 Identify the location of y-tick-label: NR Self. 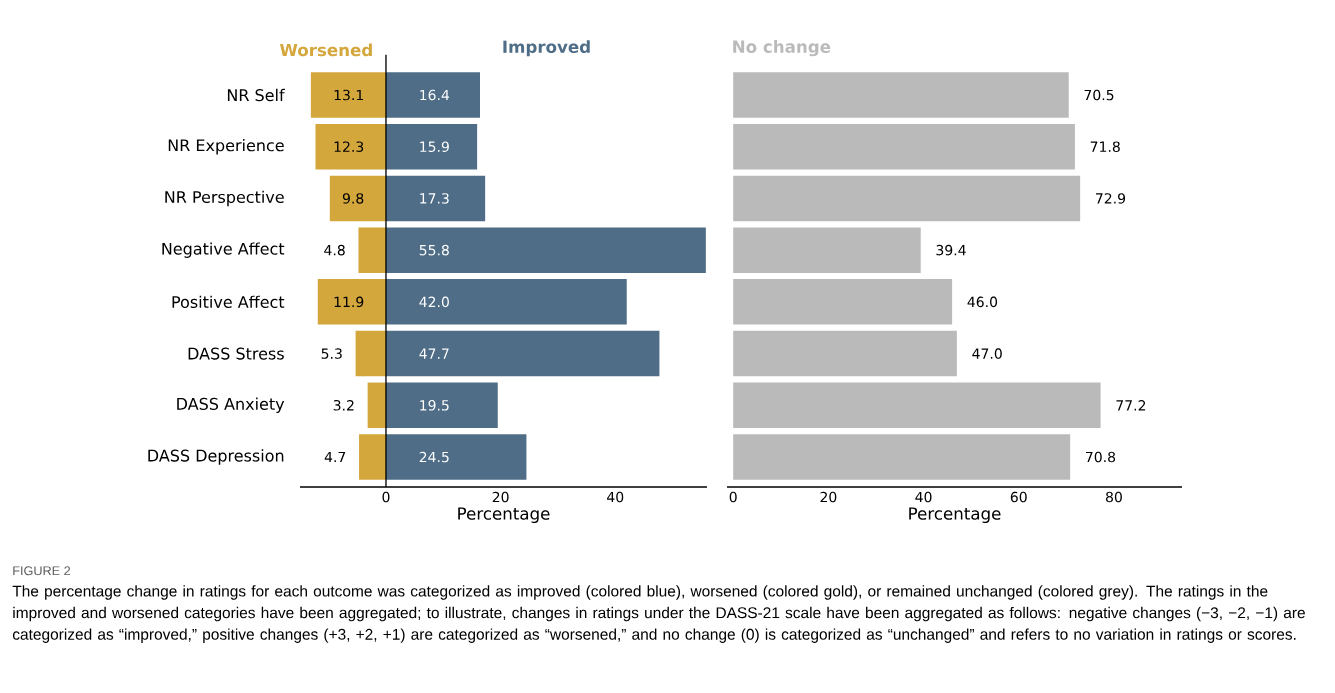
(256, 95).